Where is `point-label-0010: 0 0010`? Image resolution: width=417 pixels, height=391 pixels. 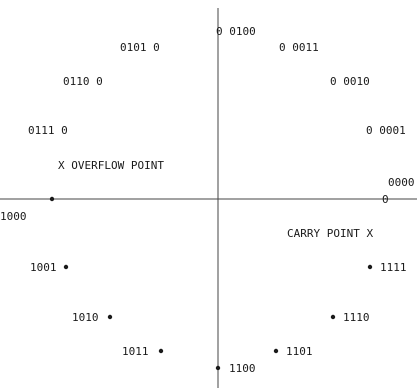
point-label-0010: 0 0010 is located at coordinates (350, 81).